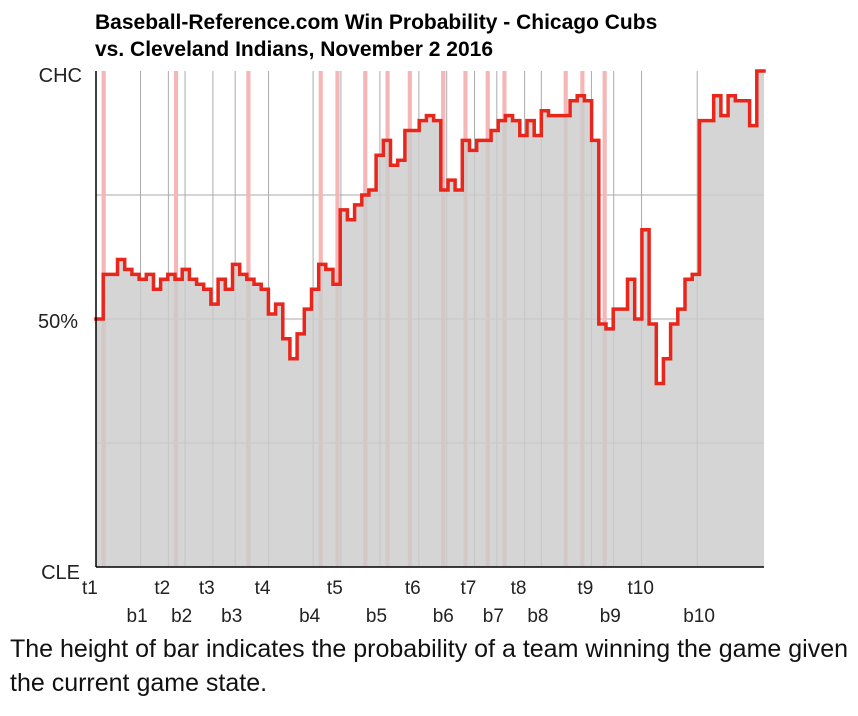  What do you see at coordinates (376, 616) in the screenshot?
I see `inning-label-bottom: b5` at bounding box center [376, 616].